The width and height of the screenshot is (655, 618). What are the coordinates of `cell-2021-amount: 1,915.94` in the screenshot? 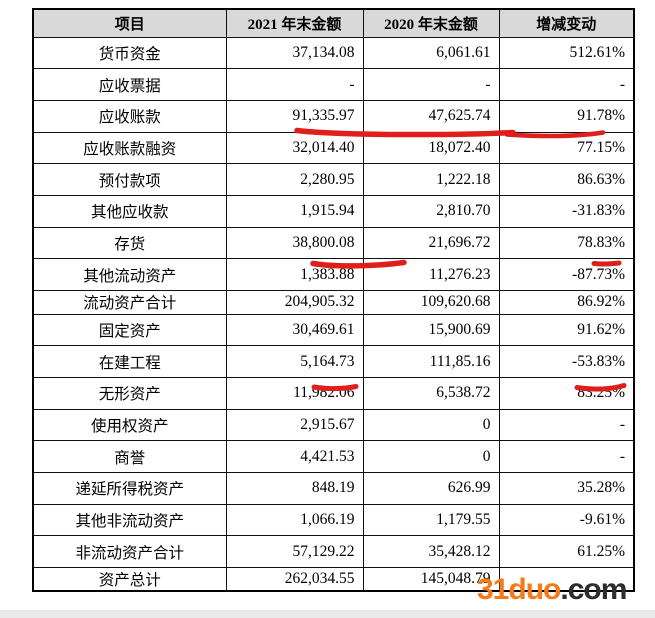 It's located at (294, 211).